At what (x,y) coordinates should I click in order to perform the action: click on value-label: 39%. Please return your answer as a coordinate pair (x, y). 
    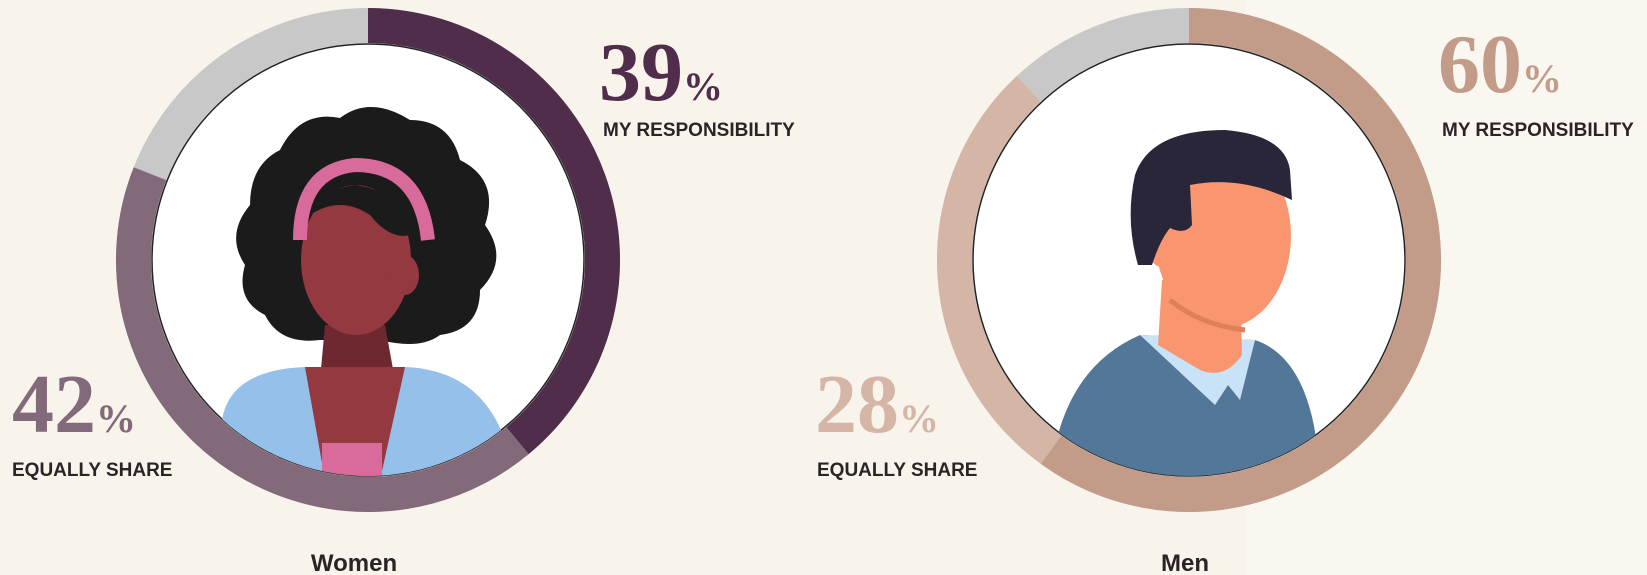
    Looking at the image, I should click on (661, 72).